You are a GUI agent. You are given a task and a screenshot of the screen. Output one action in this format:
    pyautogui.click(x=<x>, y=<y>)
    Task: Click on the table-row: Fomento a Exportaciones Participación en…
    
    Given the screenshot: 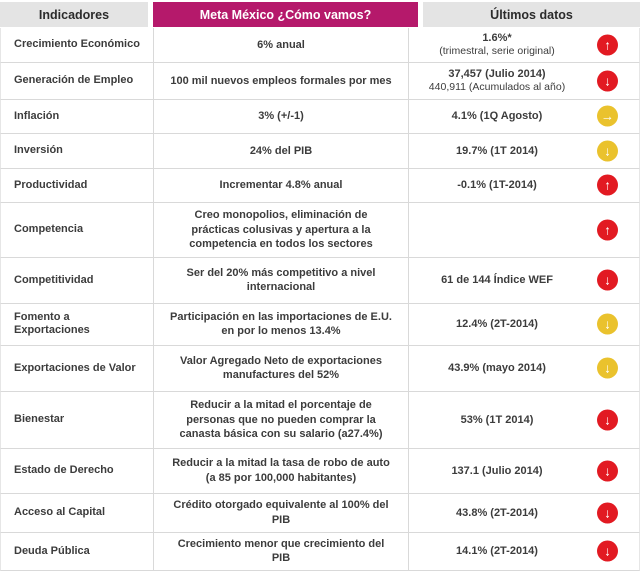 What is the action you would take?
    pyautogui.click(x=320, y=324)
    